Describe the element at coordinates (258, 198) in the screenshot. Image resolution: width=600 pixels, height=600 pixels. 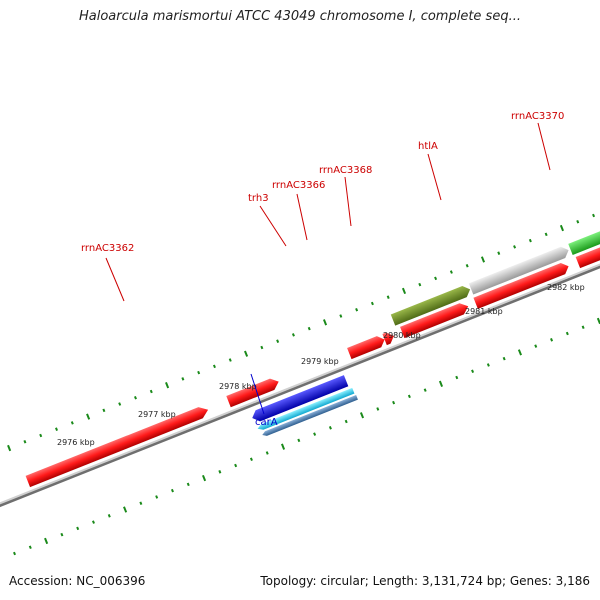
I see `label-trh3: trh3` at that location.